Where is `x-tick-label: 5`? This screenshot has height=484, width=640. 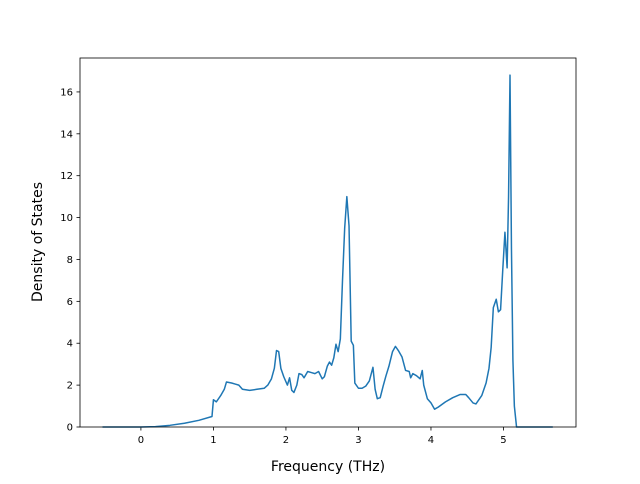 x-tick-label: 5 is located at coordinates (503, 440).